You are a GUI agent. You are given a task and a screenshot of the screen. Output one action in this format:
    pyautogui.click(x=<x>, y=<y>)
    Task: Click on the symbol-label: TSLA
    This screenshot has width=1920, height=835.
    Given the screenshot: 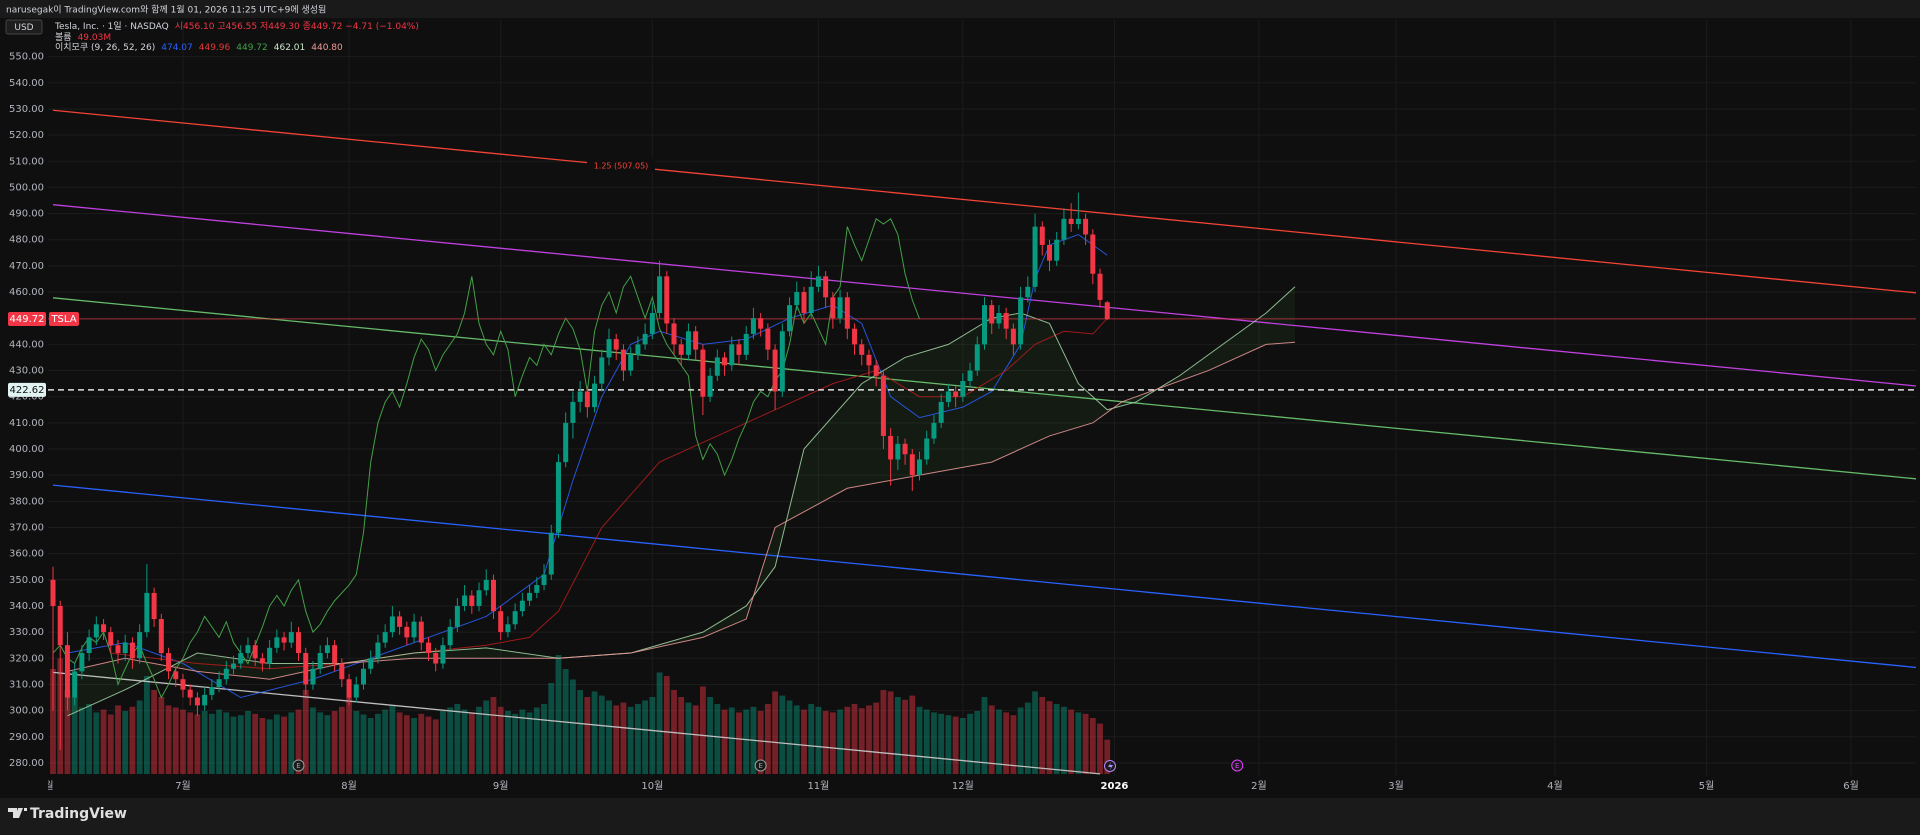 What is the action you would take?
    pyautogui.click(x=63, y=319)
    